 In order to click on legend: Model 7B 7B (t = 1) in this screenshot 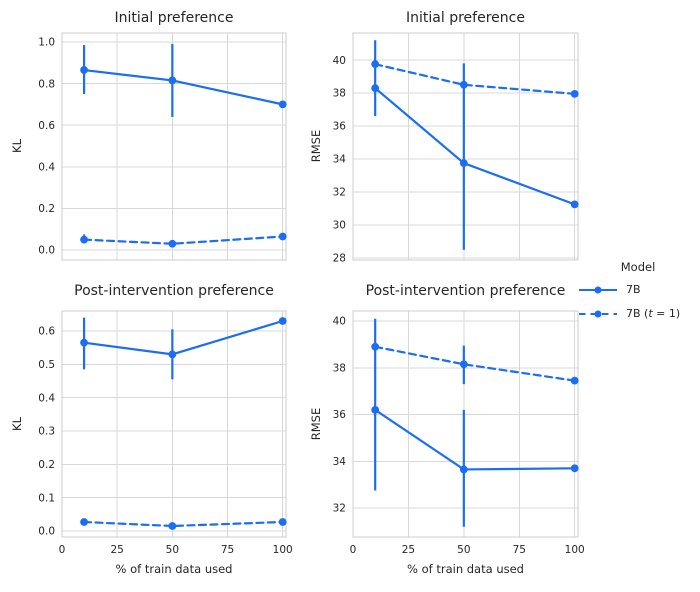, I will do `click(638, 291)`.